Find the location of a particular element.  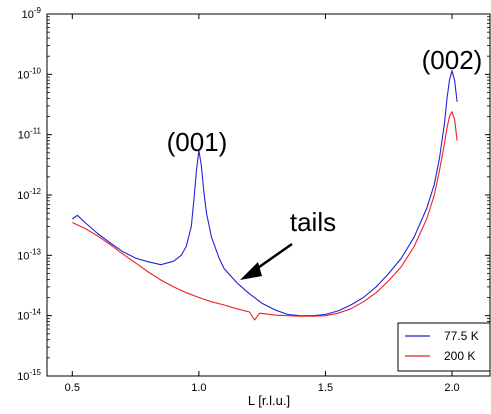

x-tick-label-1: 1.0 is located at coordinates (198, 388).